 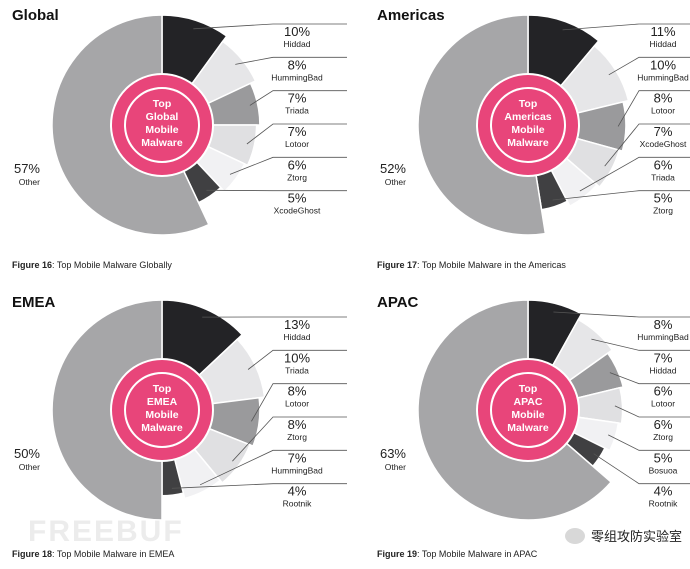 I want to click on chart-title: EMEA, so click(x=34, y=302).